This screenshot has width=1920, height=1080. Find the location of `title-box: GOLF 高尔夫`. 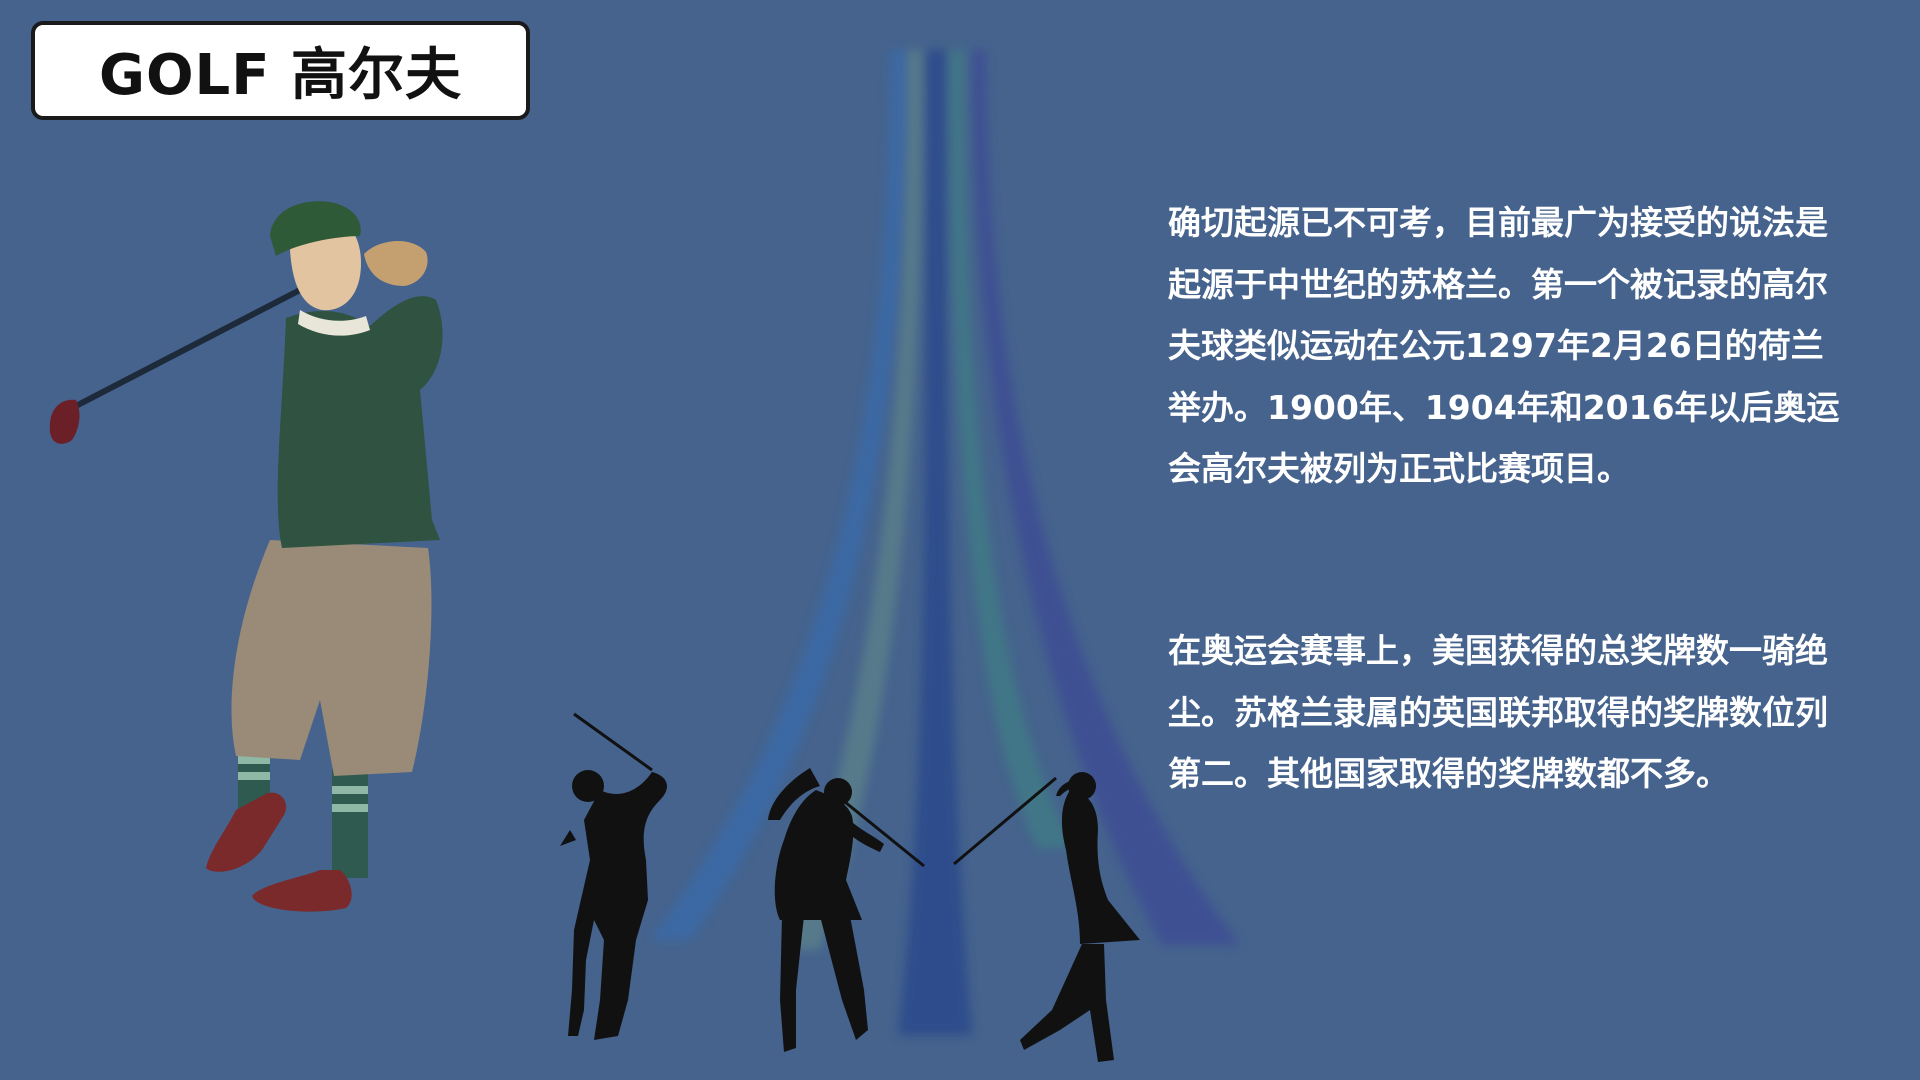

title-box: GOLF 高尔夫 is located at coordinates (280, 70).